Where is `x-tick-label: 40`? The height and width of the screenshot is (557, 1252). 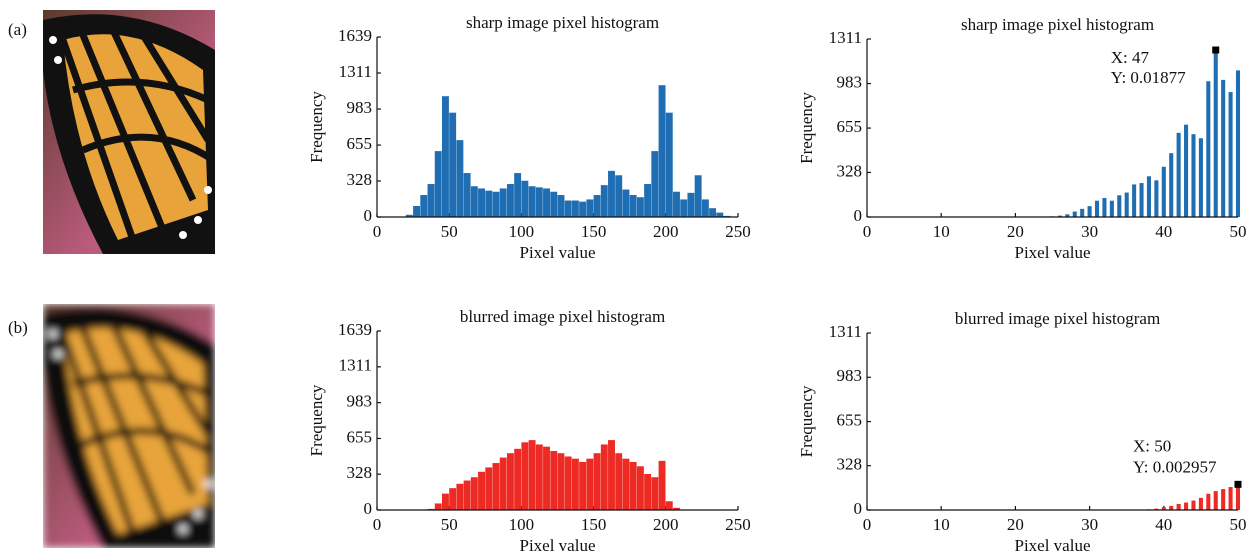
x-tick-label: 40 is located at coordinates (1163, 524).